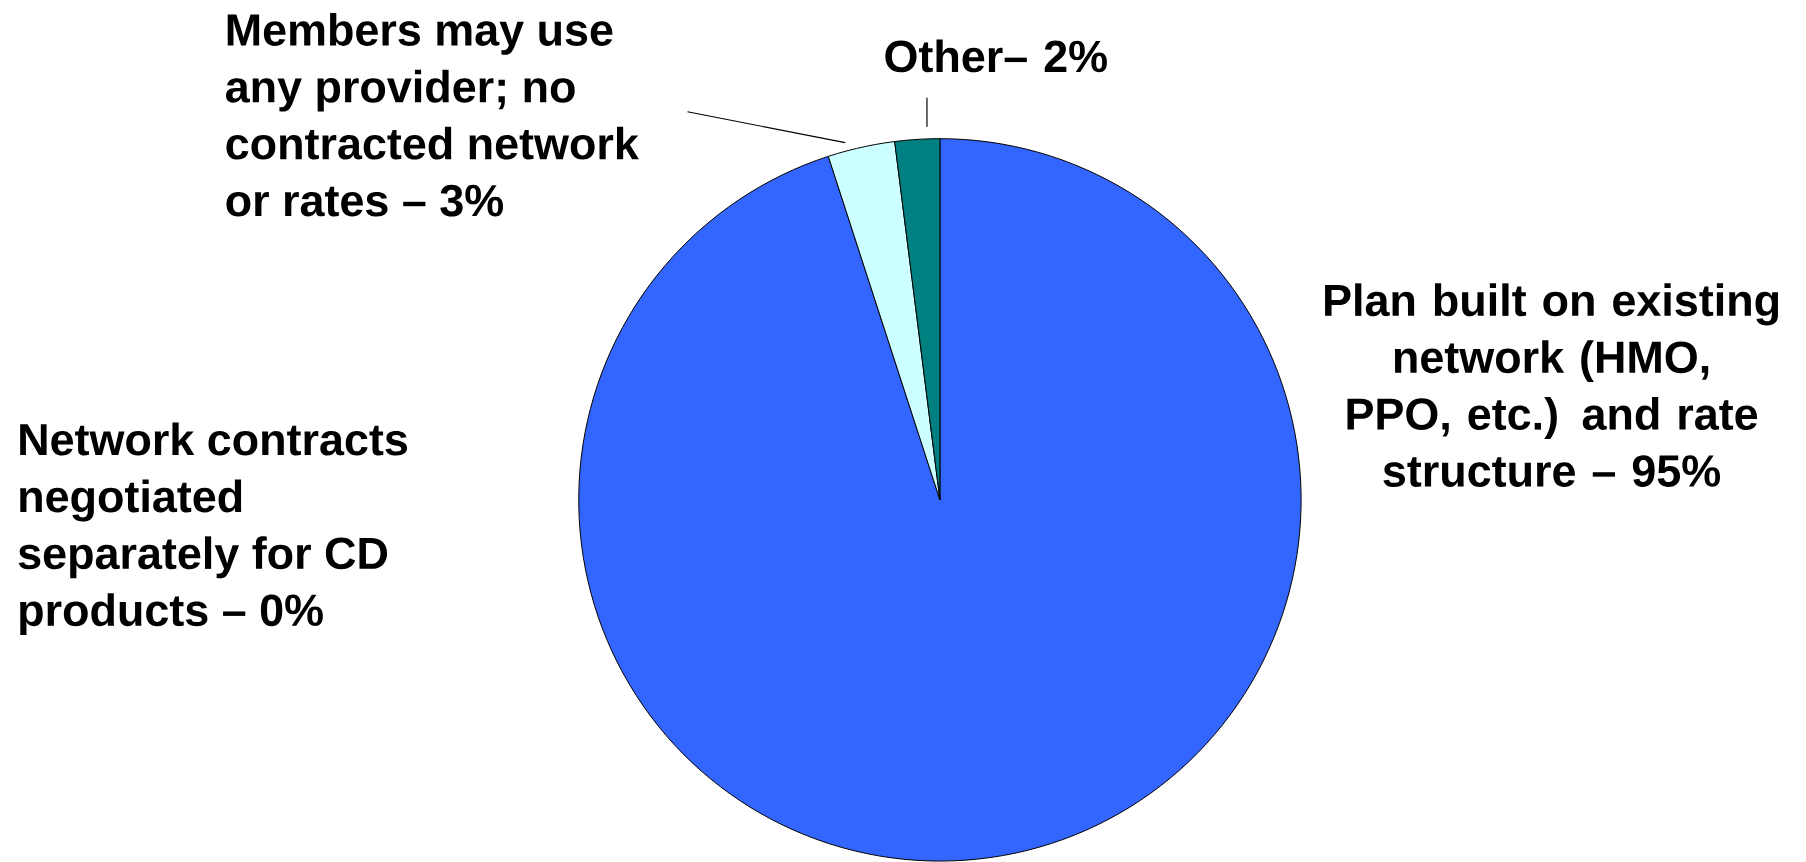  I want to click on slice-label: Plan built on existing network (HMO, PPO, etc.) and rate structure – 95%, so click(1552, 385).